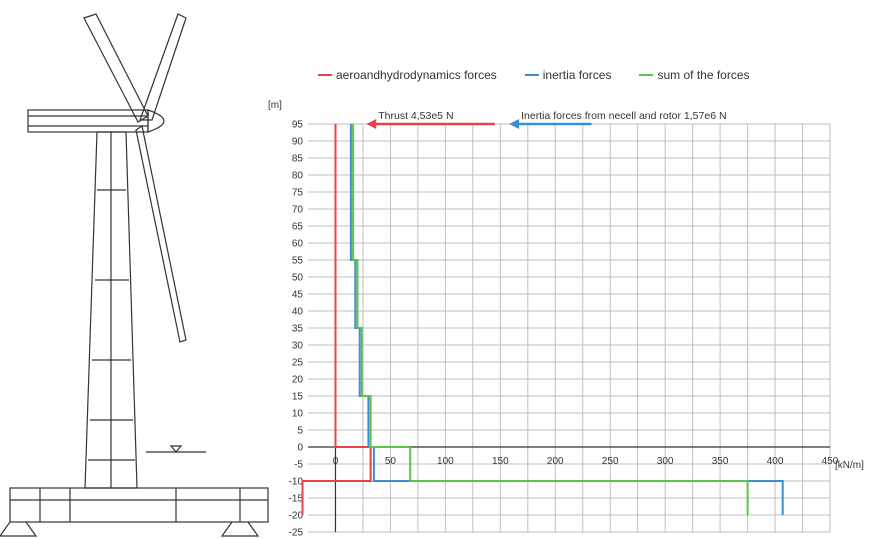 Image resolution: width=877 pixels, height=538 pixels. What do you see at coordinates (298, 210) in the screenshot?
I see `y-tick-label: 70` at bounding box center [298, 210].